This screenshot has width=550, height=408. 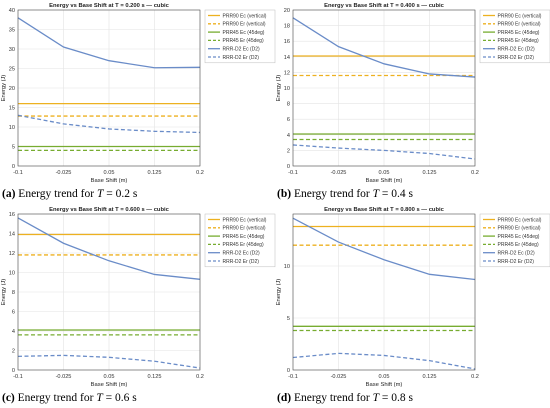 I want to click on y-tick-label: 30, so click(x=12, y=50).